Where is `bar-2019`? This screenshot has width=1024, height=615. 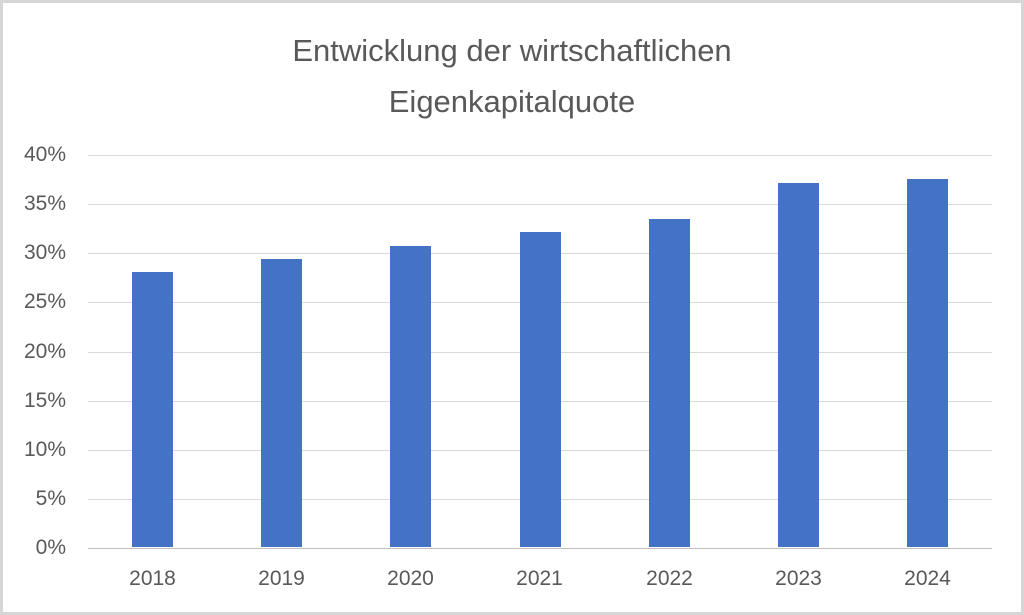
bar-2019 is located at coordinates (281, 403).